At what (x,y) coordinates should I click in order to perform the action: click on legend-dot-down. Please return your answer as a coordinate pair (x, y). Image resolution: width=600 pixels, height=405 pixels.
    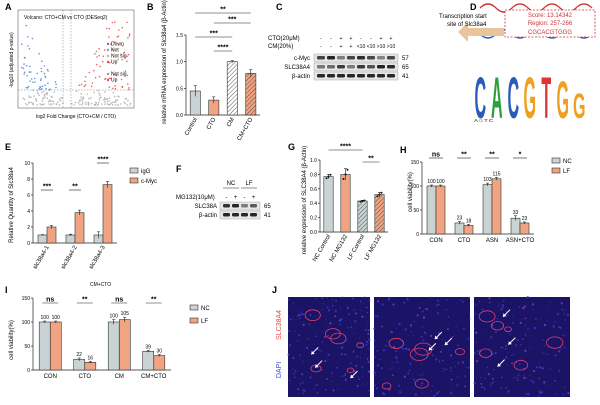
    Looking at the image, I should click on (108, 44).